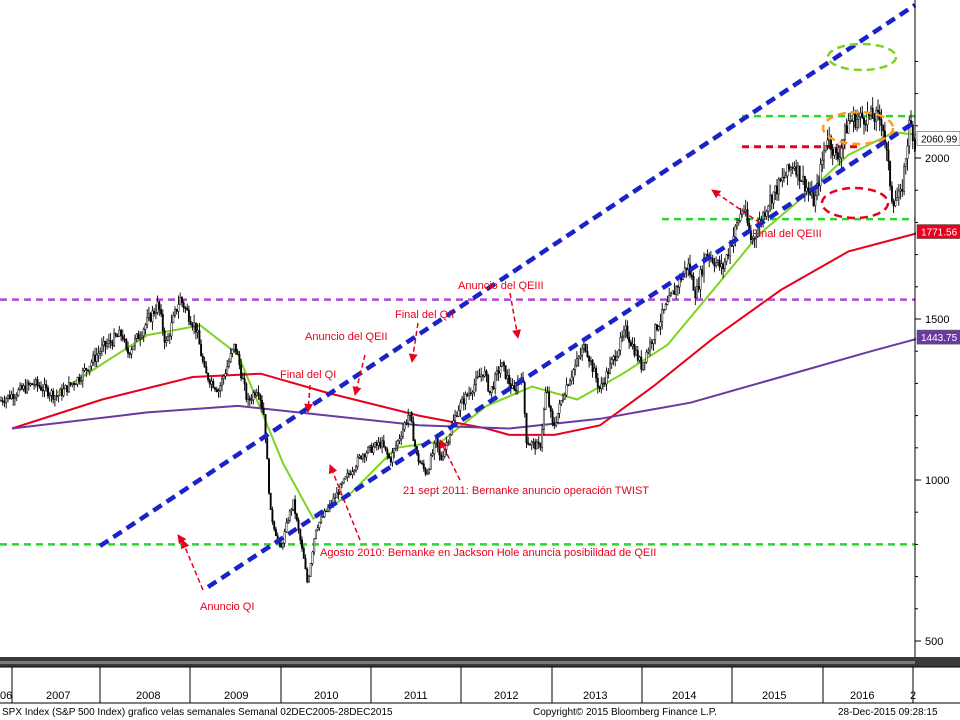 The width and height of the screenshot is (960, 720). I want to click on annotation-label: Anuncio QI, so click(227, 607).